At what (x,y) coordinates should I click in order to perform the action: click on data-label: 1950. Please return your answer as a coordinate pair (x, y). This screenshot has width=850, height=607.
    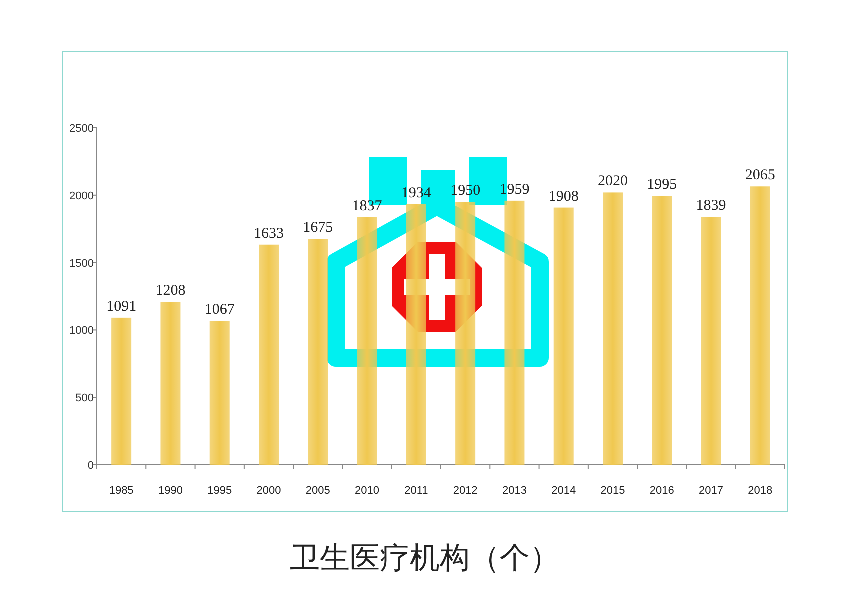
    Looking at the image, I should click on (465, 191).